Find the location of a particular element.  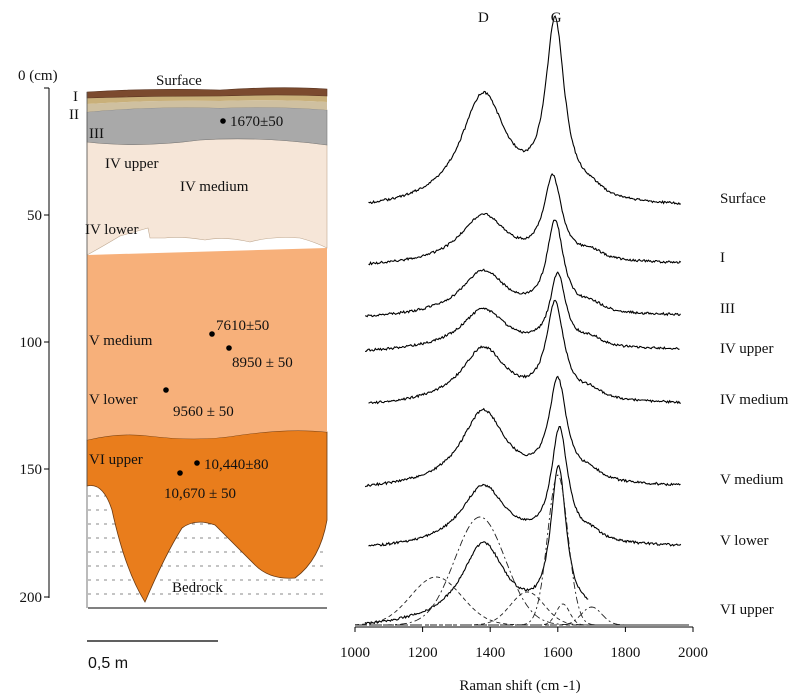

x-tick-label: 1600 is located at coordinates (558, 653).